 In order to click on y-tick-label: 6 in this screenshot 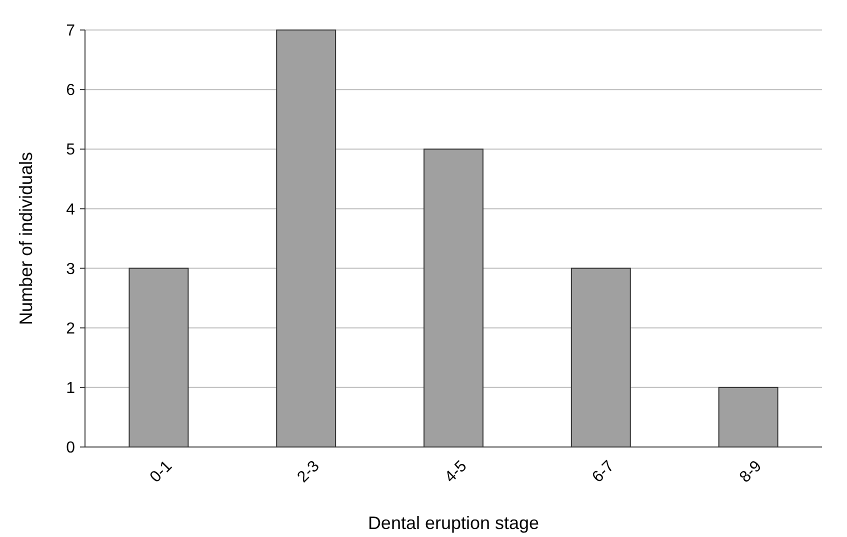, I will do `click(71, 91)`.